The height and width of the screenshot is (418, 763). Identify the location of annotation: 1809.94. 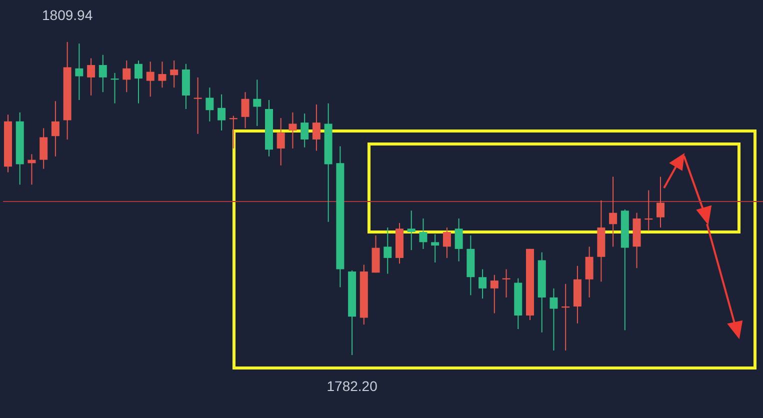
(67, 15).